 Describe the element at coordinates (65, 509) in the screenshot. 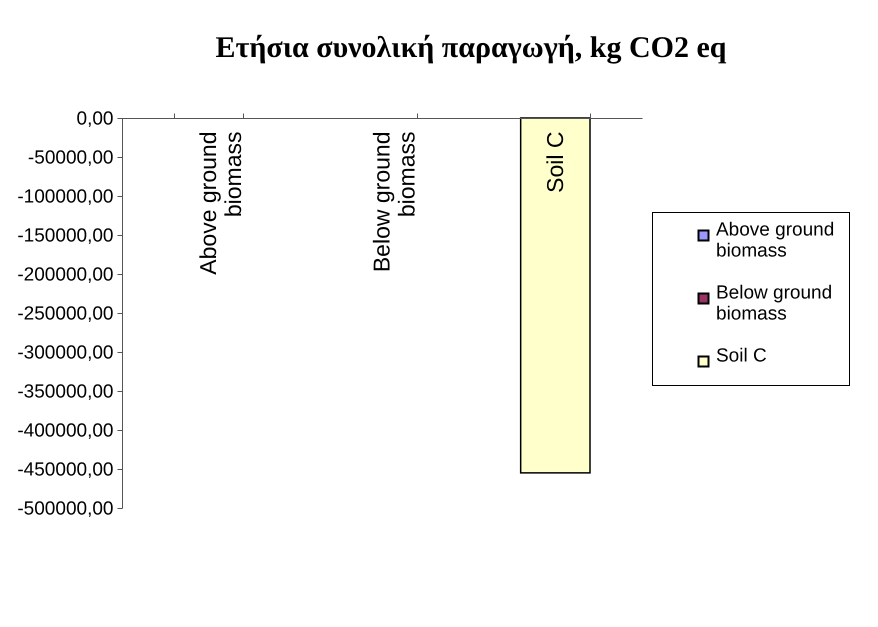

I see `y-tick-label: -500000,00` at that location.